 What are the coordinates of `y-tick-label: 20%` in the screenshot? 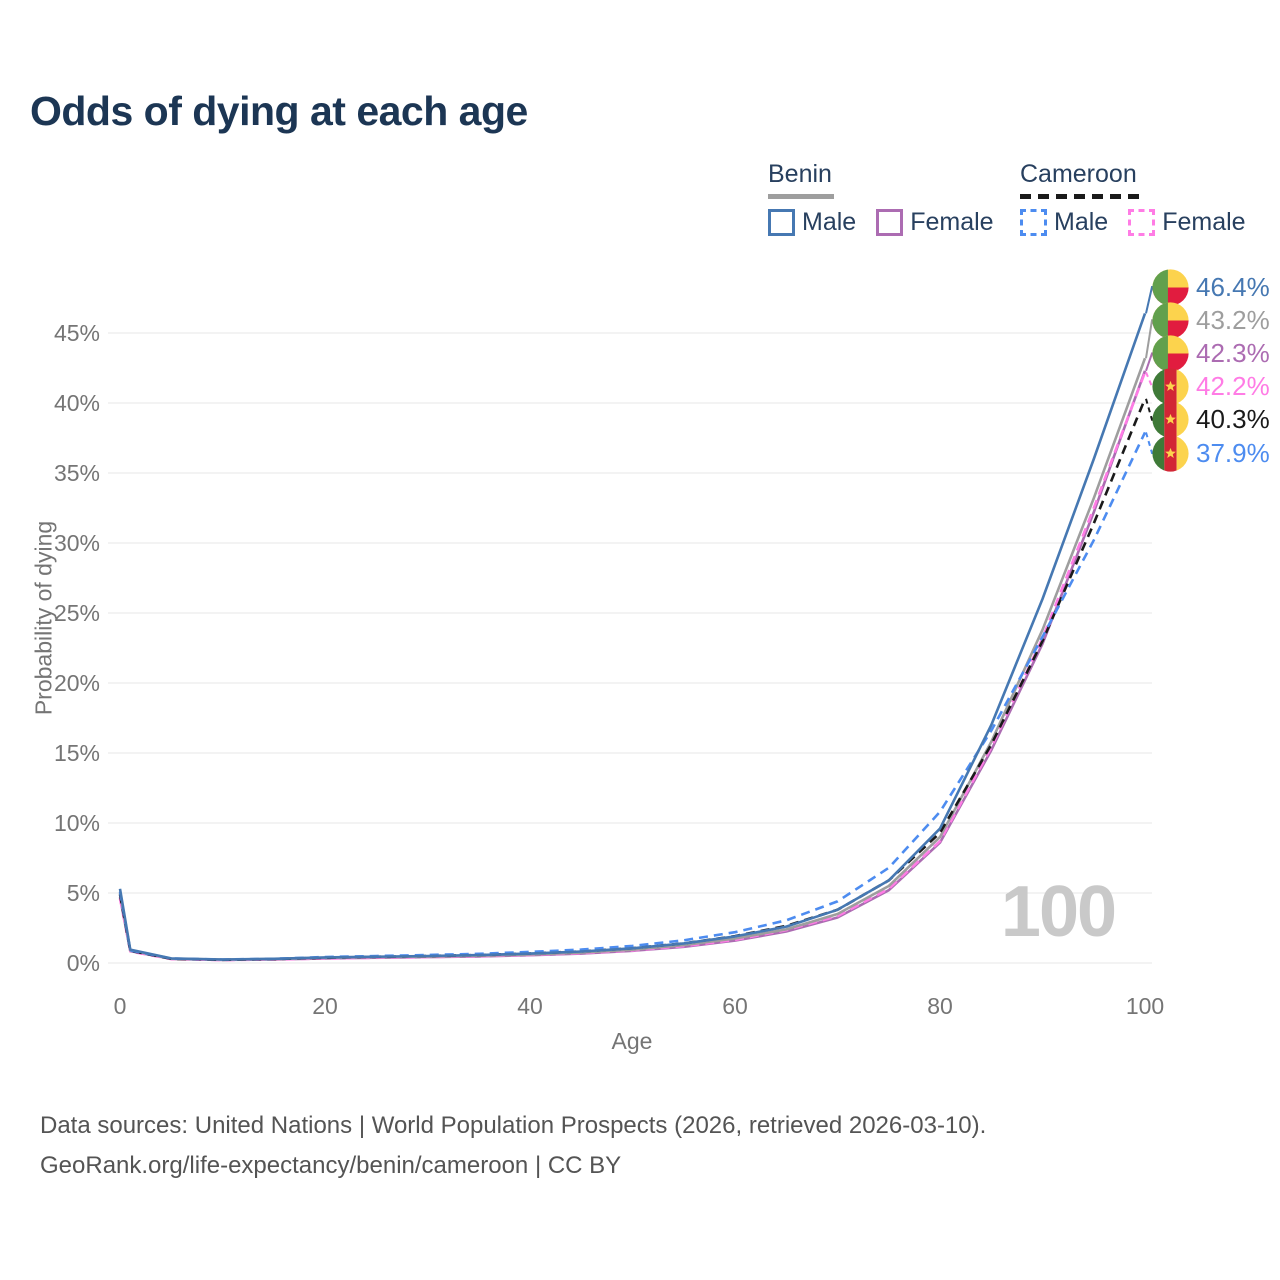 It's located at (77, 683).